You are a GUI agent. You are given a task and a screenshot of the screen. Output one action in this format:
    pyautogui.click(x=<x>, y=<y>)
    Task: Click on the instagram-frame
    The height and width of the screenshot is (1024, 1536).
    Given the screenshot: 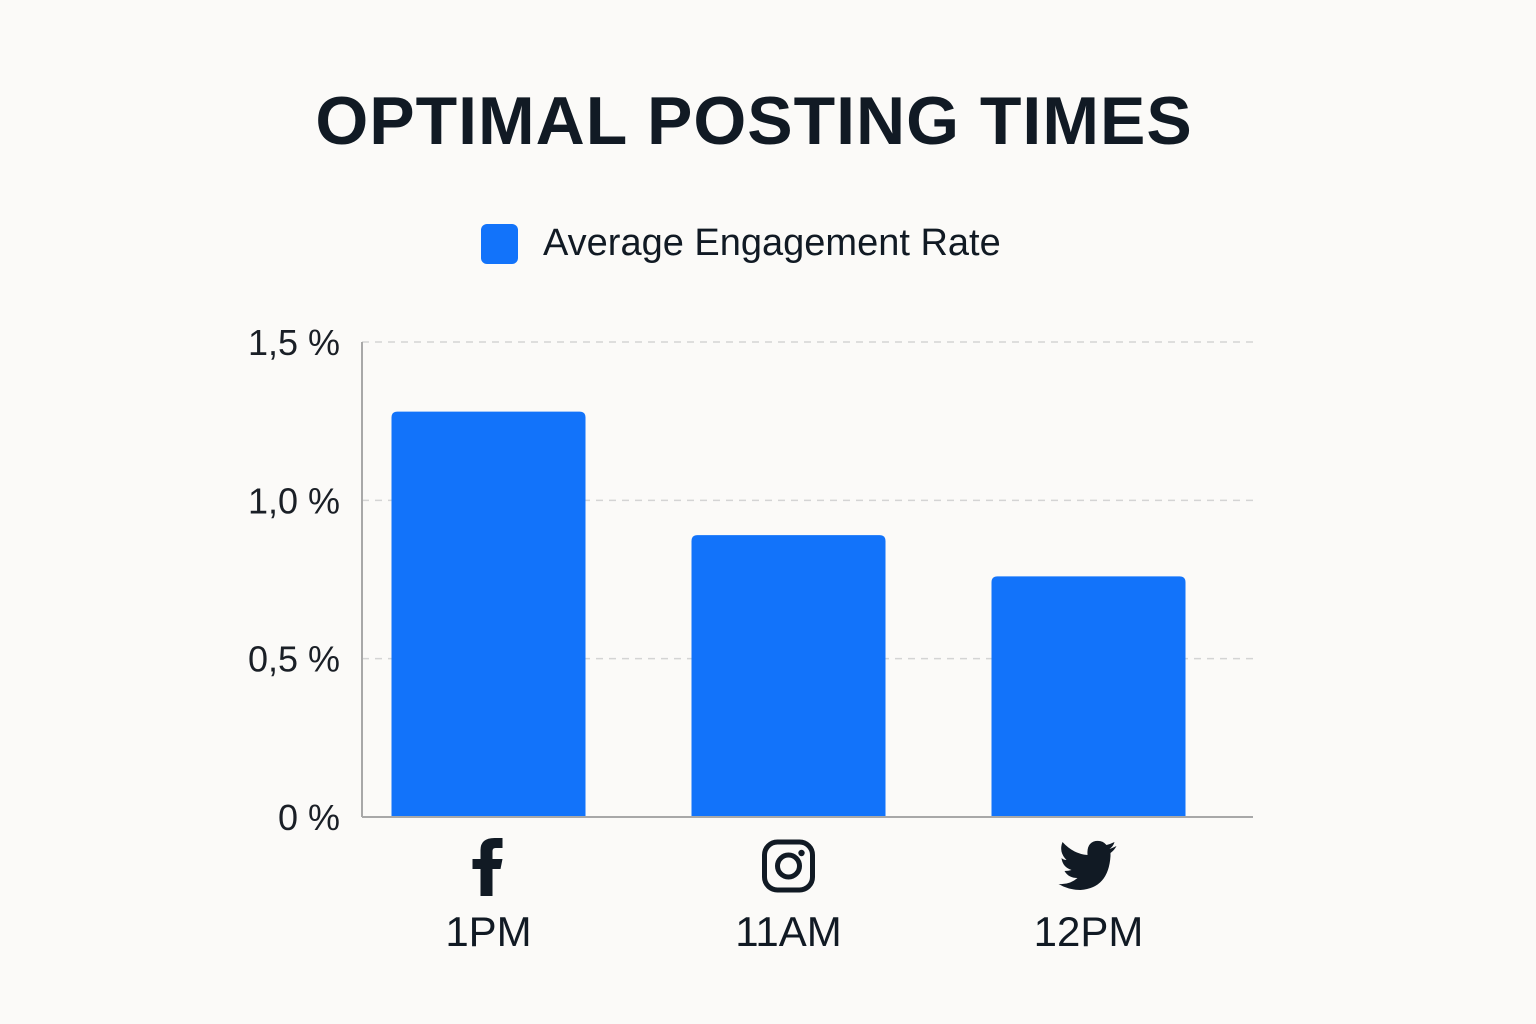 What is the action you would take?
    pyautogui.click(x=788, y=866)
    